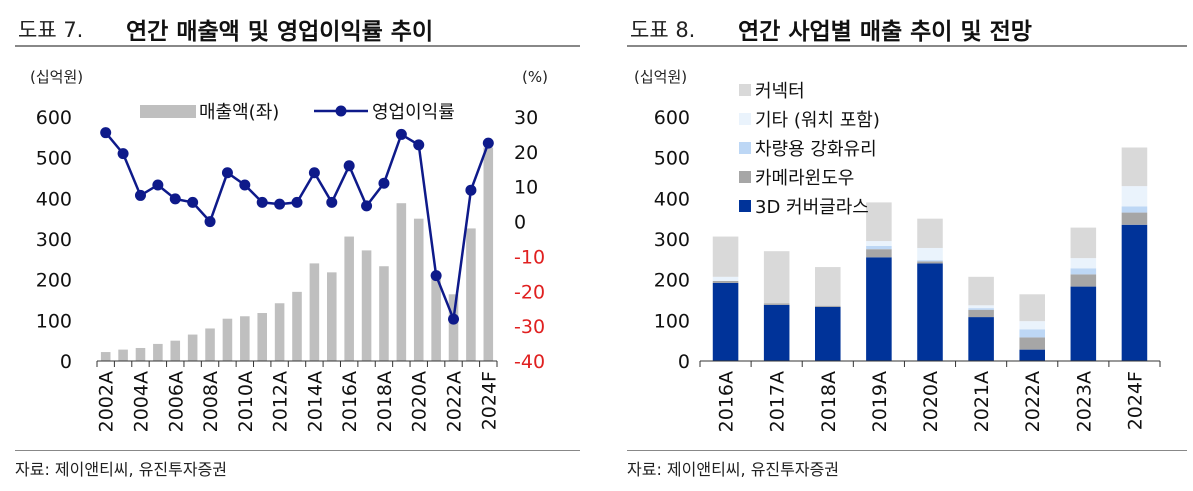 The image size is (1193, 491). What do you see at coordinates (520, 223) in the screenshot?
I see `right-y-tick-label: 0` at bounding box center [520, 223].